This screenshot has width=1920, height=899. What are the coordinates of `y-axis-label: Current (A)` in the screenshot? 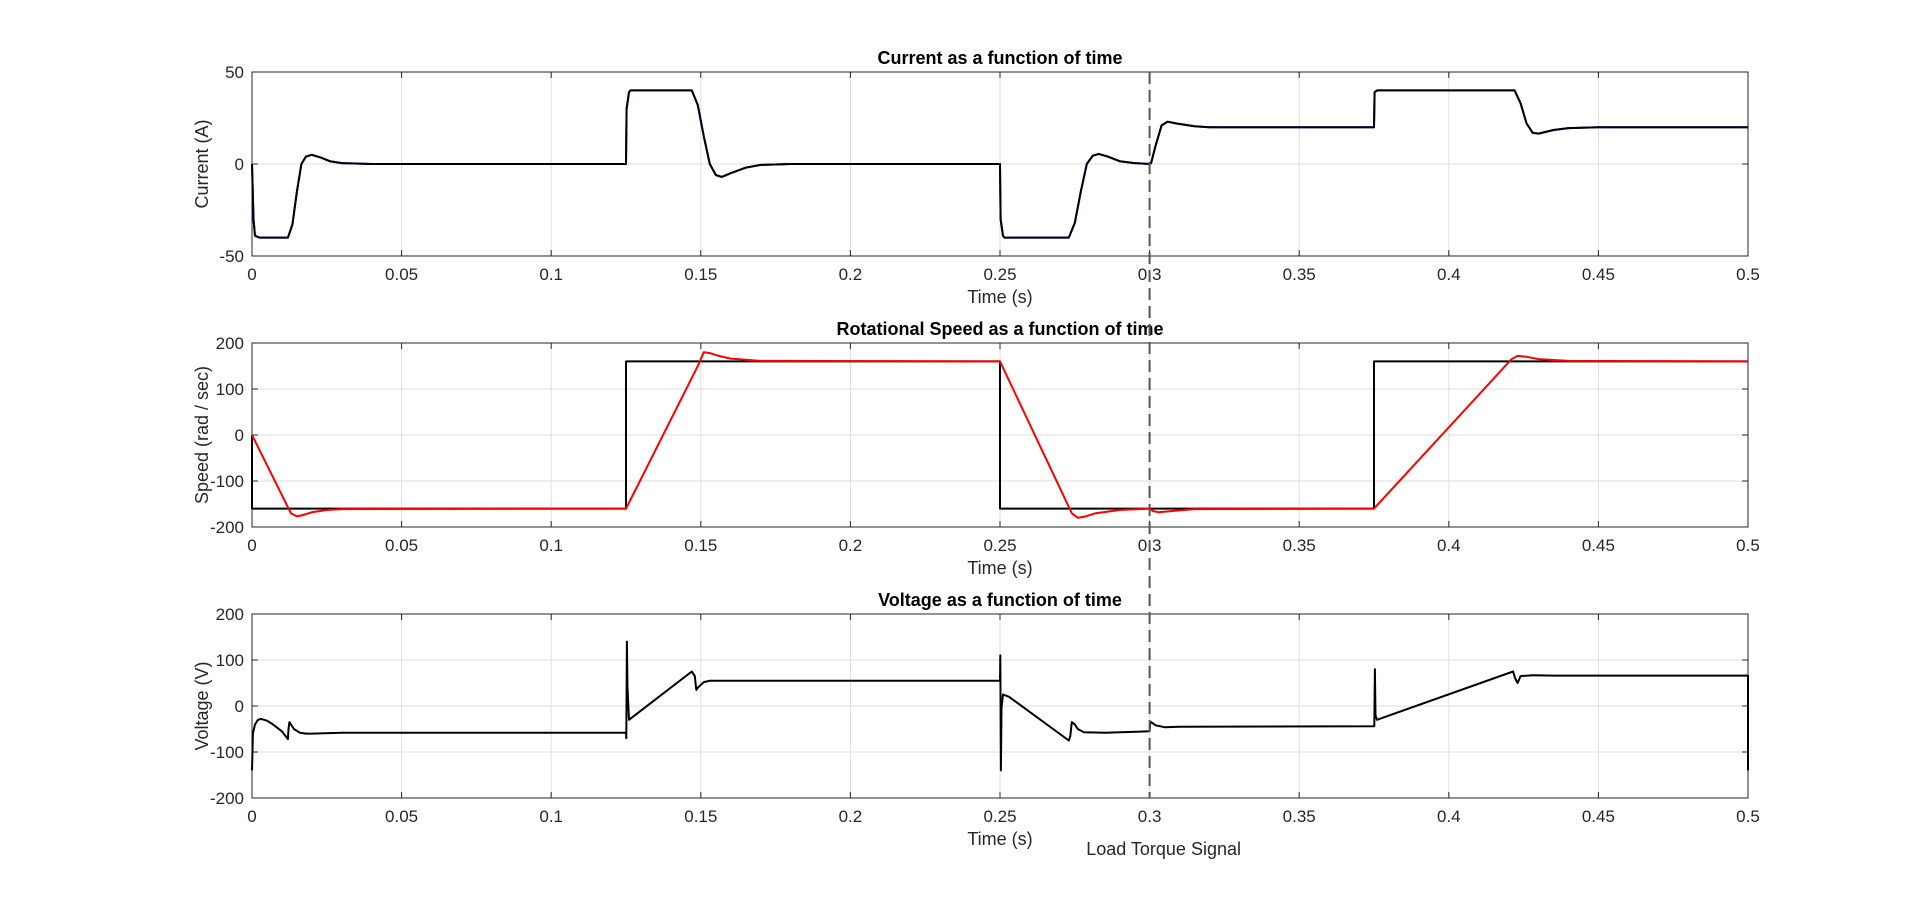 It's located at (202, 163).